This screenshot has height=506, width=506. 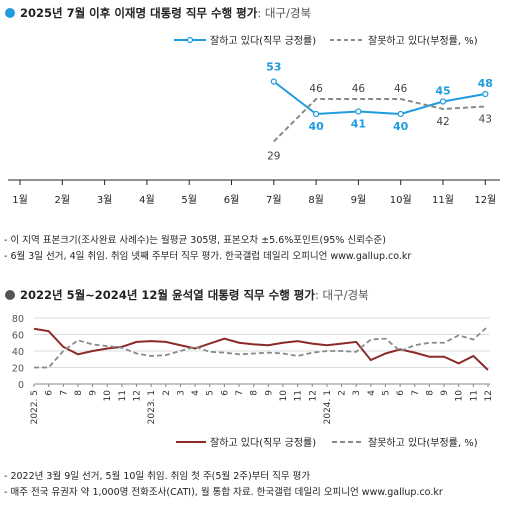 I want to click on negative-label-9: 46, so click(x=401, y=89).